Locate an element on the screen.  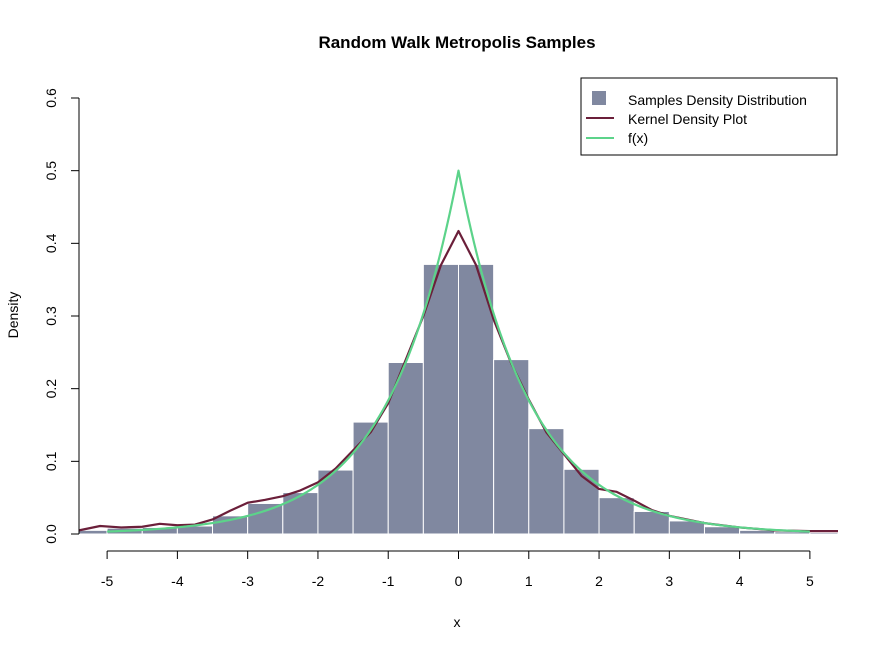
y-tick-label: 0.3 is located at coordinates (51, 316).